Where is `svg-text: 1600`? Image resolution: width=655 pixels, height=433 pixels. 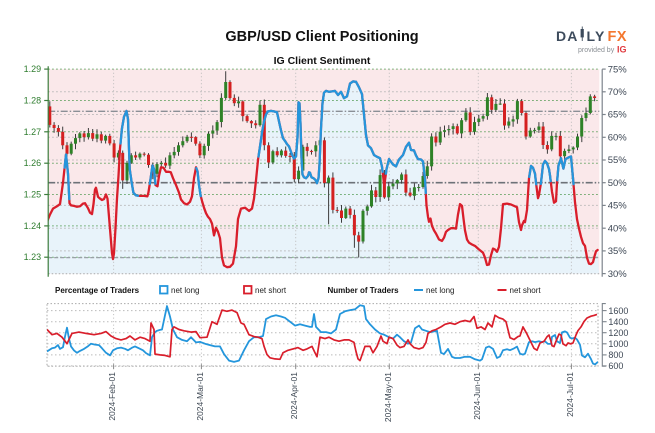
svg-text: 1600 is located at coordinates (618, 311).